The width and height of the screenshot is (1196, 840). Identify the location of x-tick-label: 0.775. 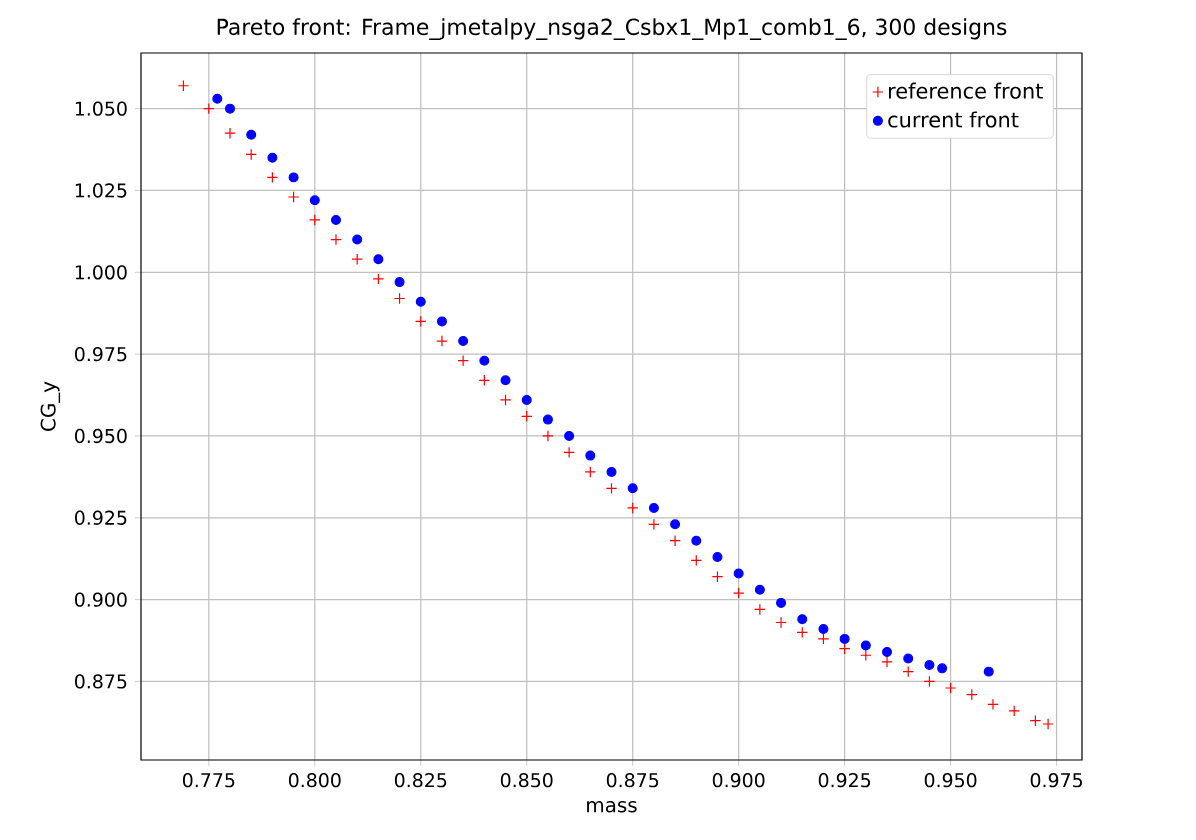
(208, 780).